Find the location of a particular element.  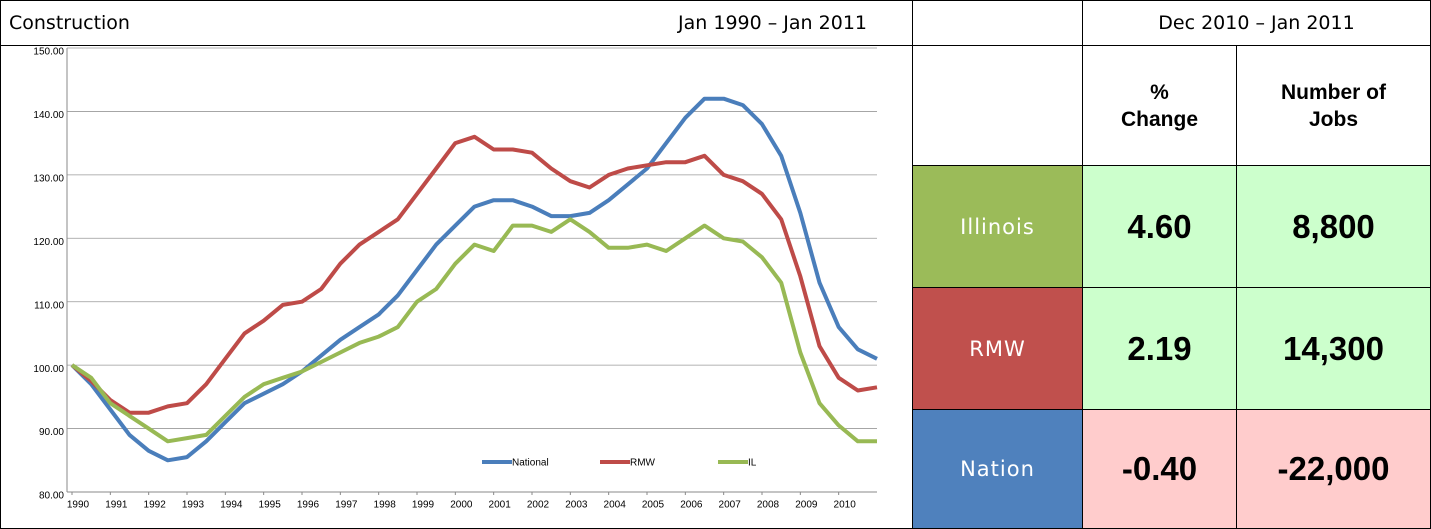

y-tick-label: 90.00 is located at coordinates (51, 432).